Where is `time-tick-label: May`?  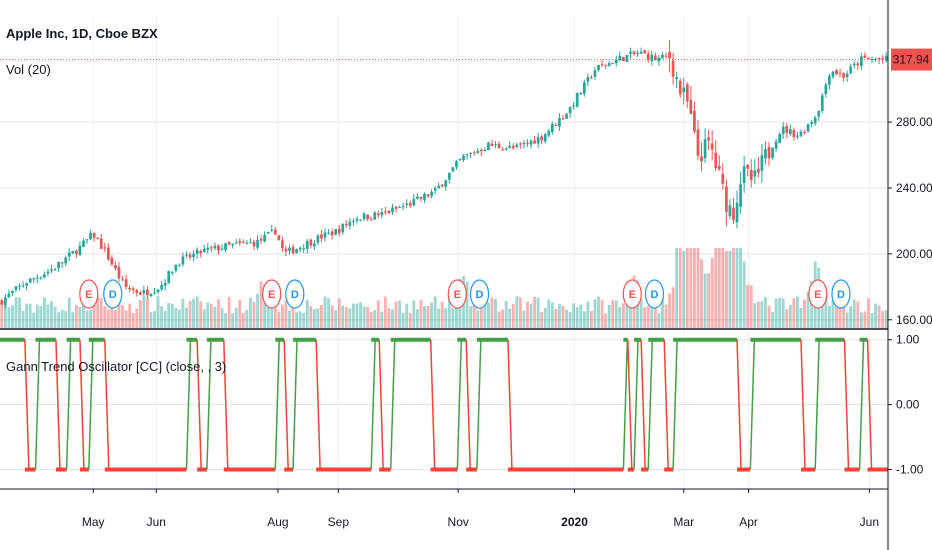 time-tick-label: May is located at coordinates (93, 522).